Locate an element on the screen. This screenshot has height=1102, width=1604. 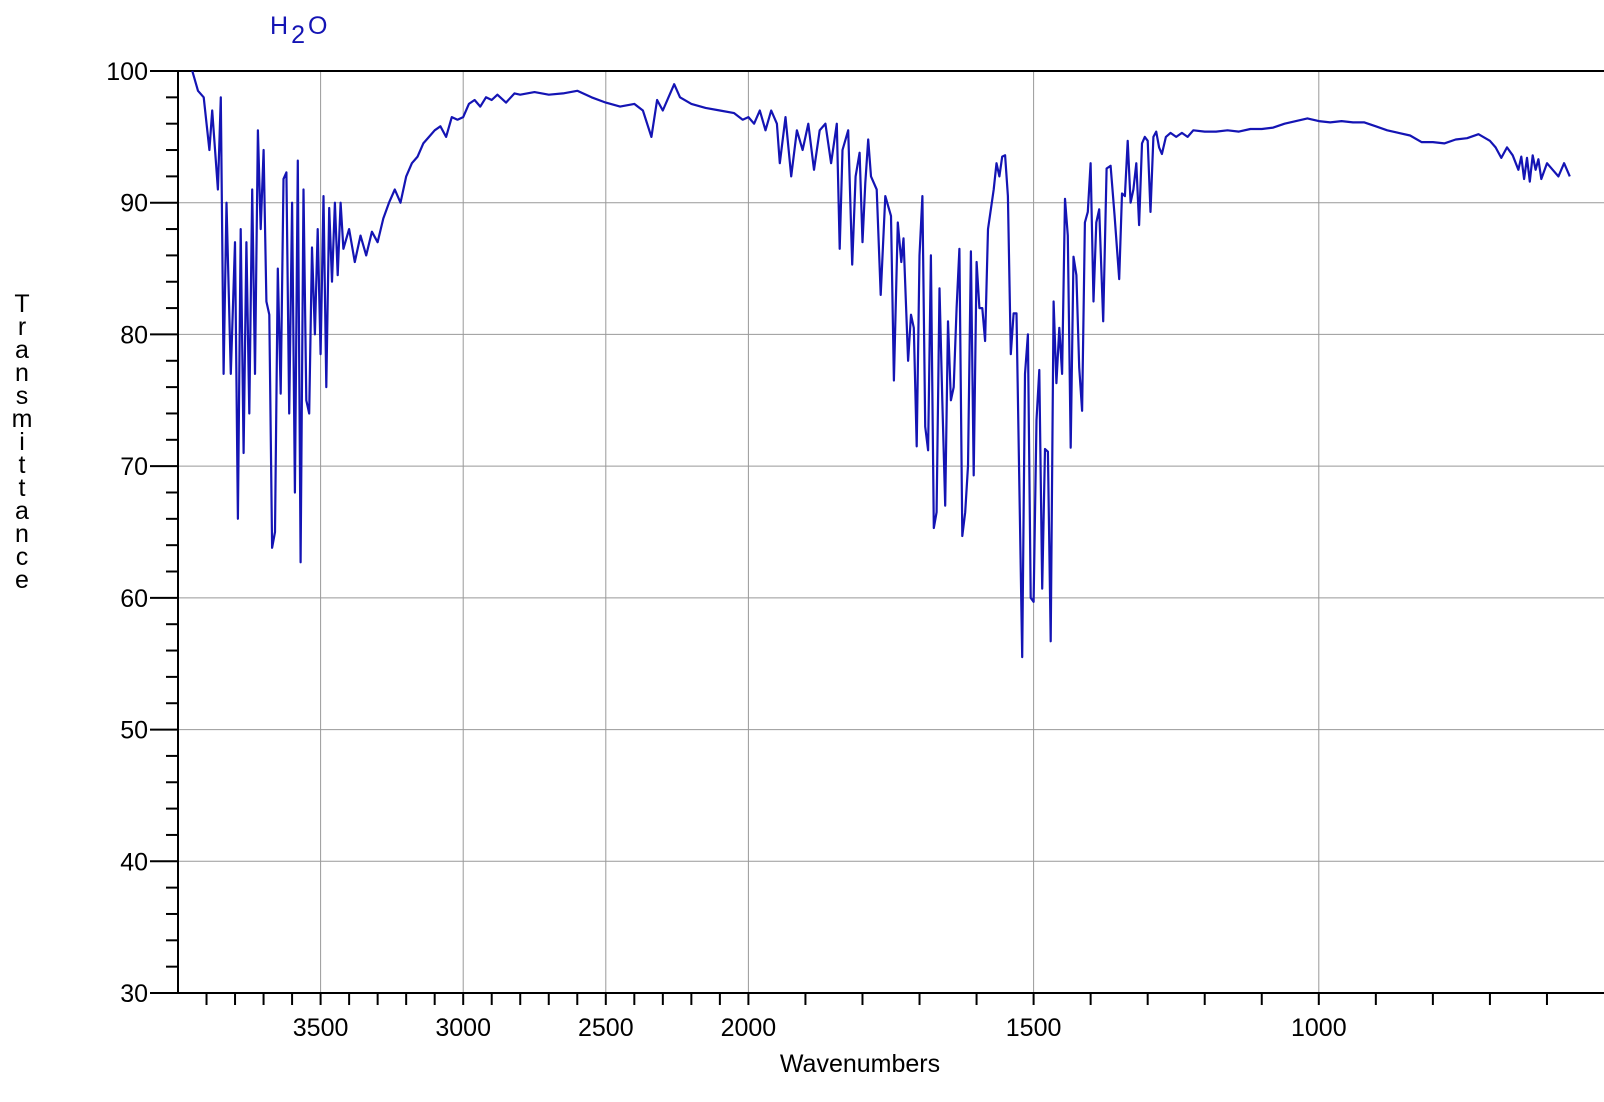
y-tick-label: 70 is located at coordinates (134, 467).